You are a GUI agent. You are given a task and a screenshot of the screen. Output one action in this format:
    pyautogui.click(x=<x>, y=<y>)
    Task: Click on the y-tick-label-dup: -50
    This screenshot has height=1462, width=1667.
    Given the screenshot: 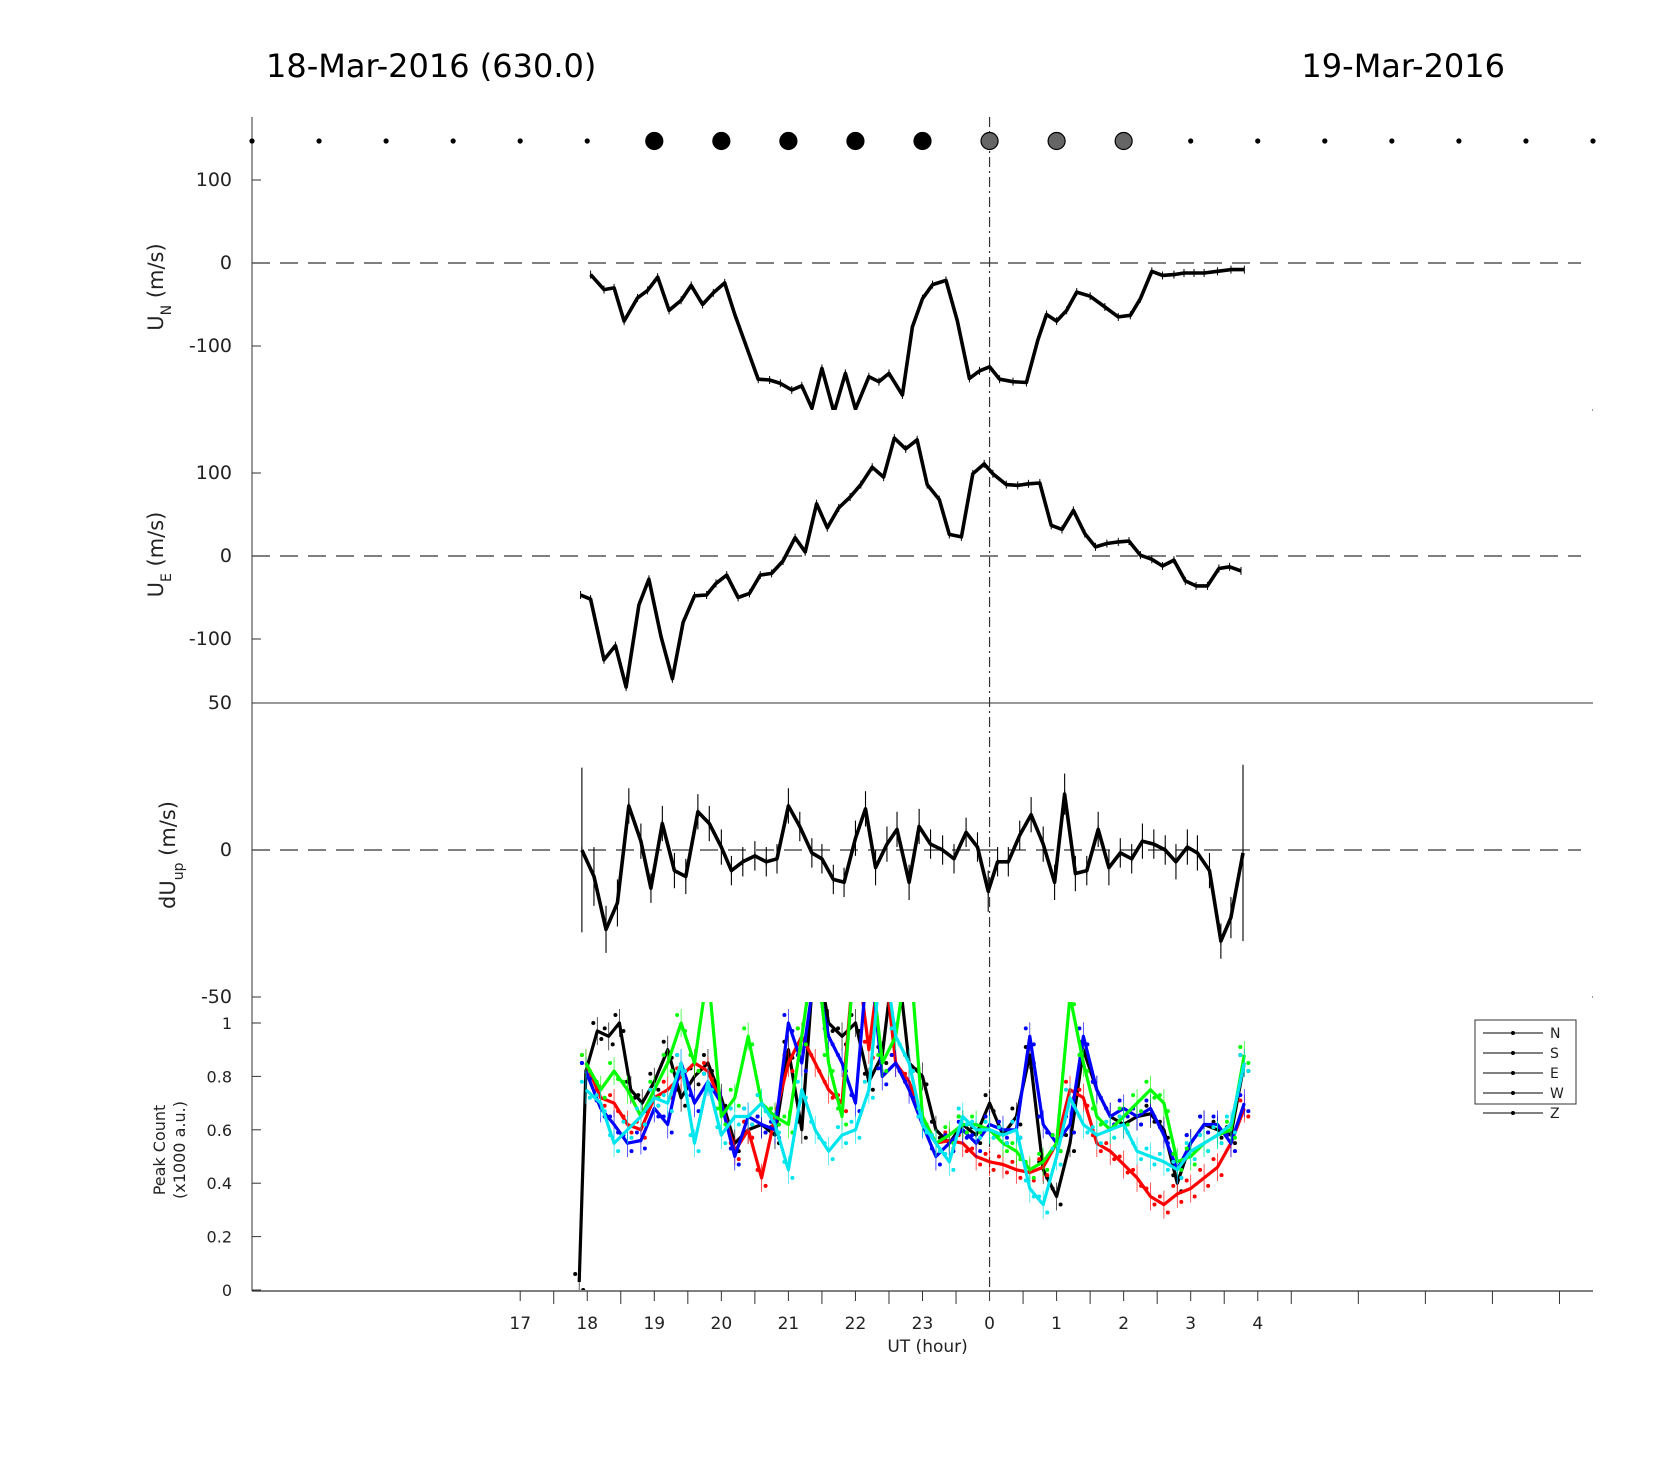 What is the action you would take?
    pyautogui.click(x=216, y=997)
    